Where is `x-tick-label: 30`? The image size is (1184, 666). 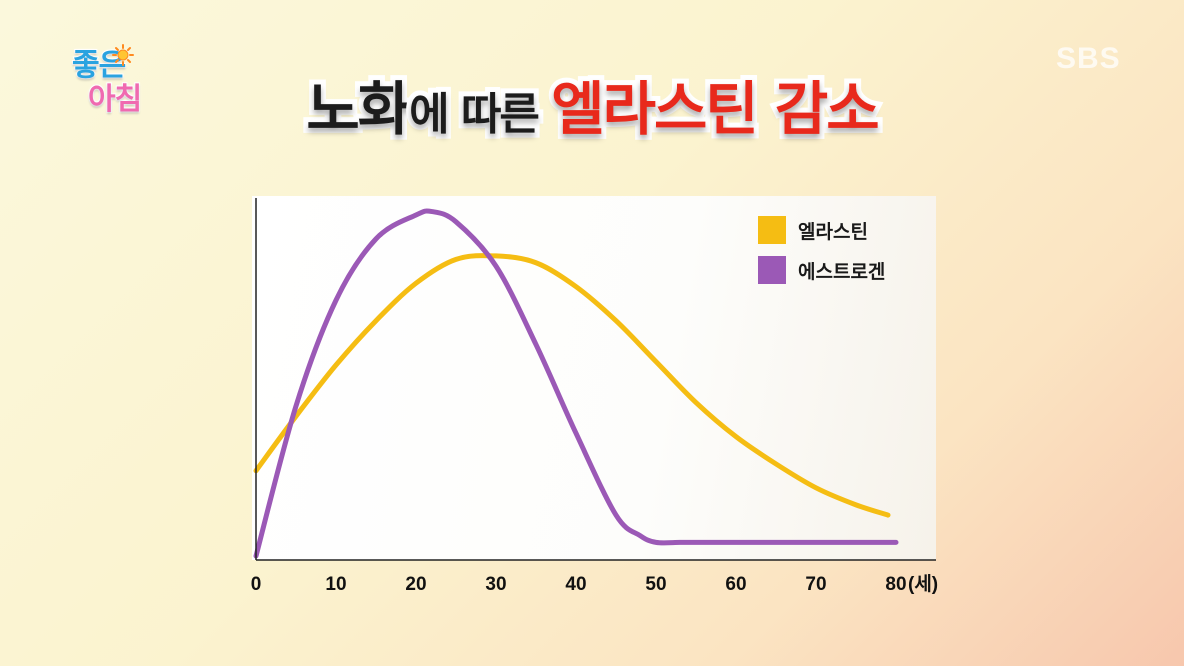 x-tick-label: 30 is located at coordinates (495, 584).